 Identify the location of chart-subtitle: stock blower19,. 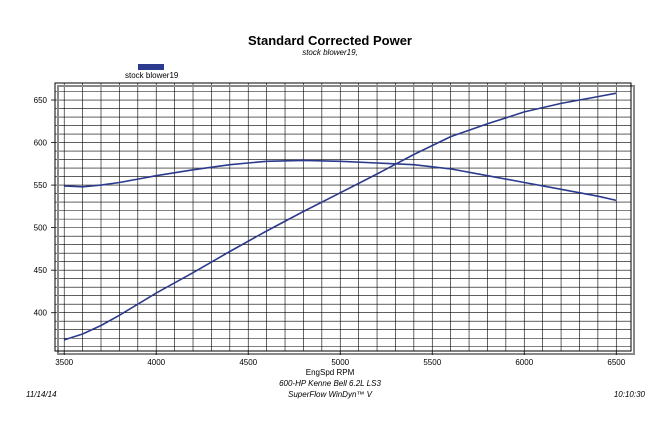
(330, 52).